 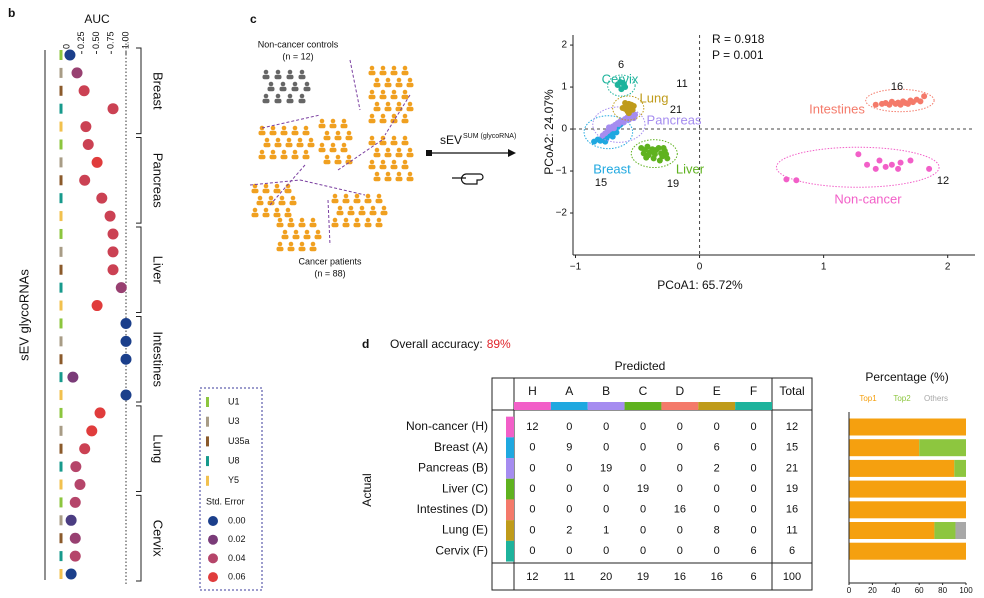 I want to click on annotation: R = 0.918, so click(x=738, y=39).